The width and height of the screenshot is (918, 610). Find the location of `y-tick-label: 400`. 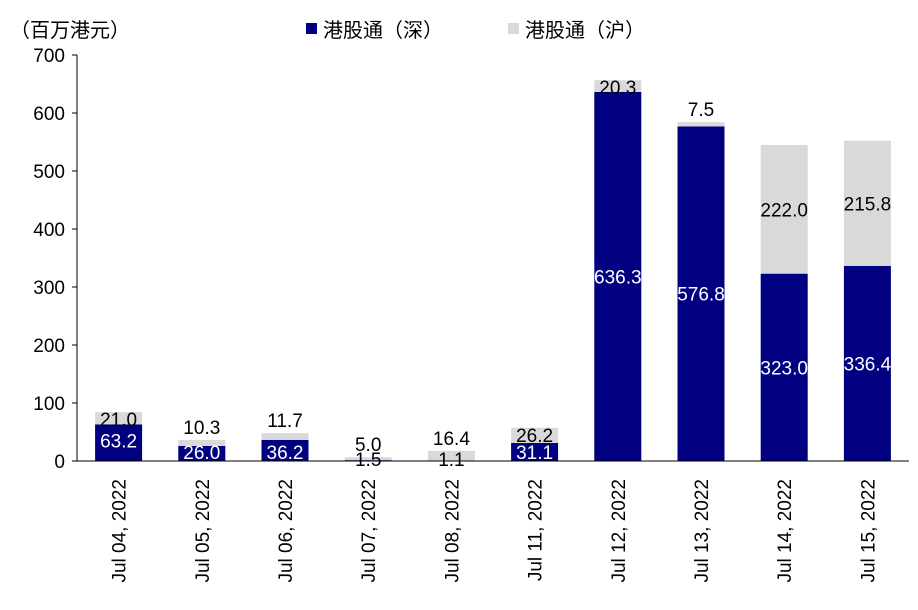

y-tick-label: 400 is located at coordinates (49, 230).